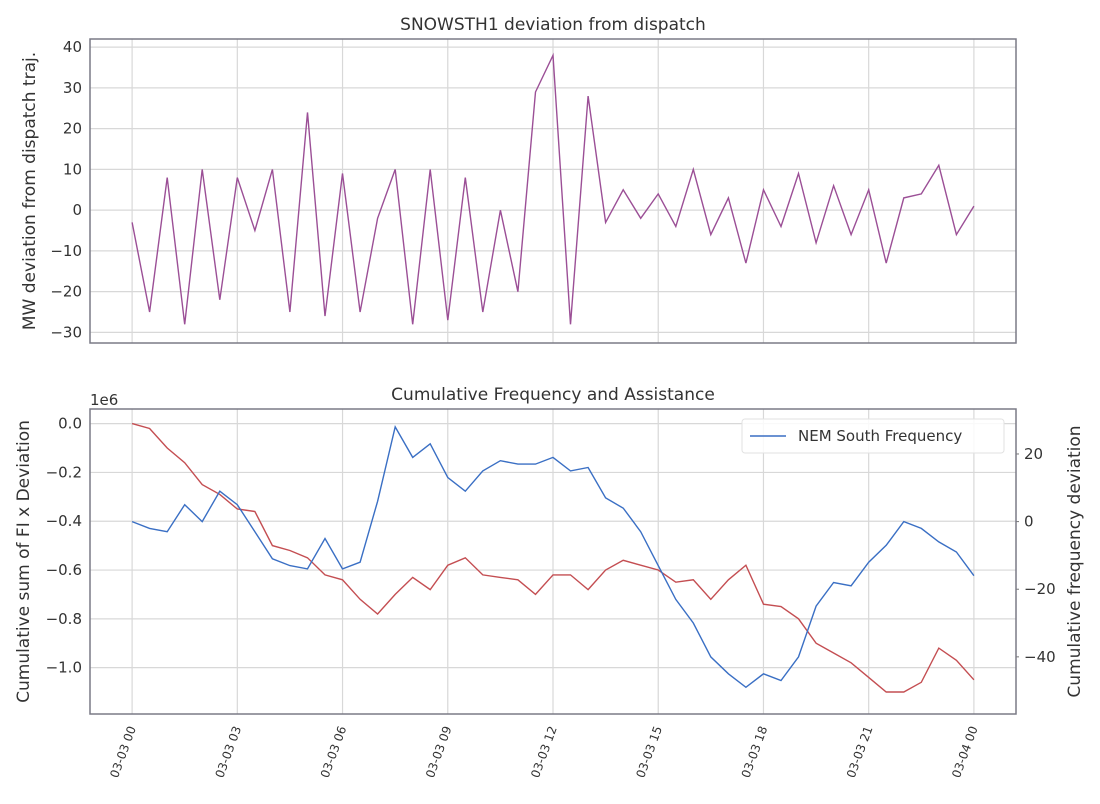  I want to click on x-tick-label: 03-03 15, so click(649, 751).